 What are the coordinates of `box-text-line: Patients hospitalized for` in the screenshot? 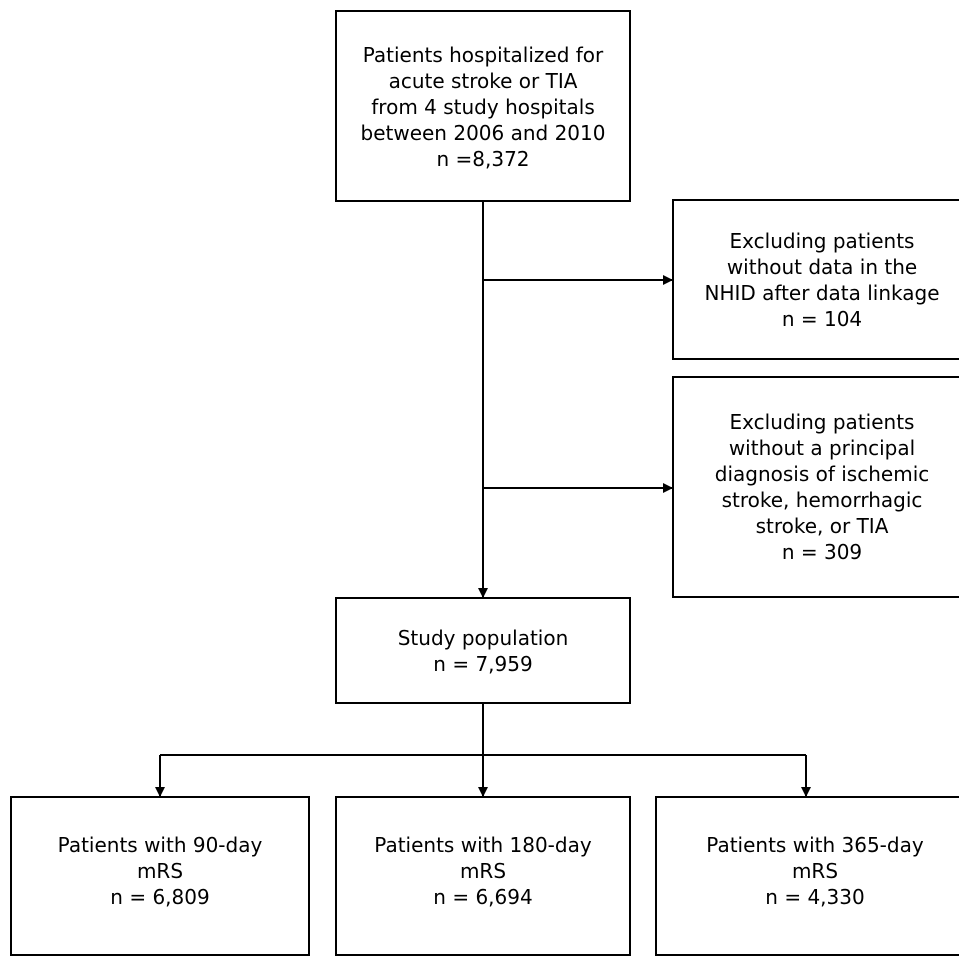 It's located at (483, 55).